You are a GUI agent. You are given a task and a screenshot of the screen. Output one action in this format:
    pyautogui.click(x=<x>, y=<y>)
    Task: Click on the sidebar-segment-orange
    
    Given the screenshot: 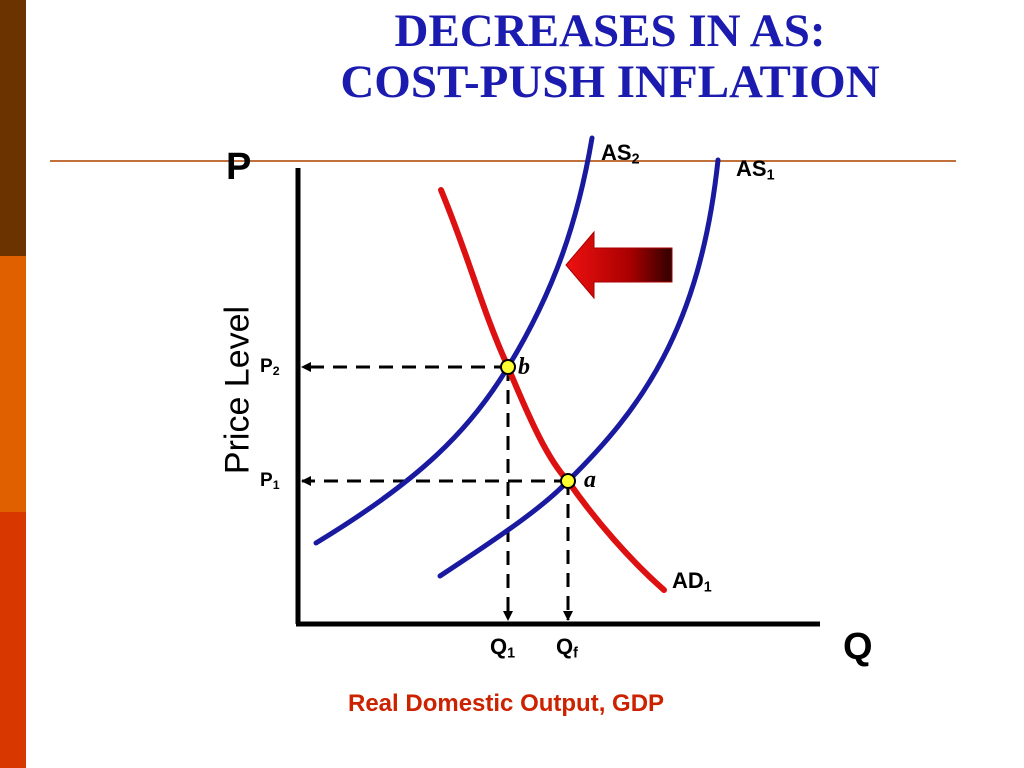 What is the action you would take?
    pyautogui.click(x=13, y=384)
    